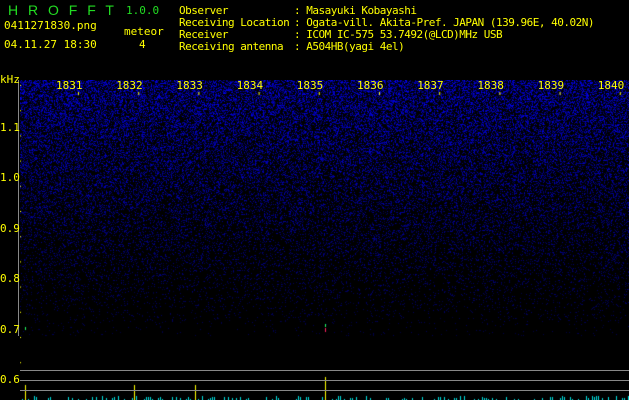  Describe the element at coordinates (490, 85) in the screenshot. I see `x-tick-label: 1838` at that location.